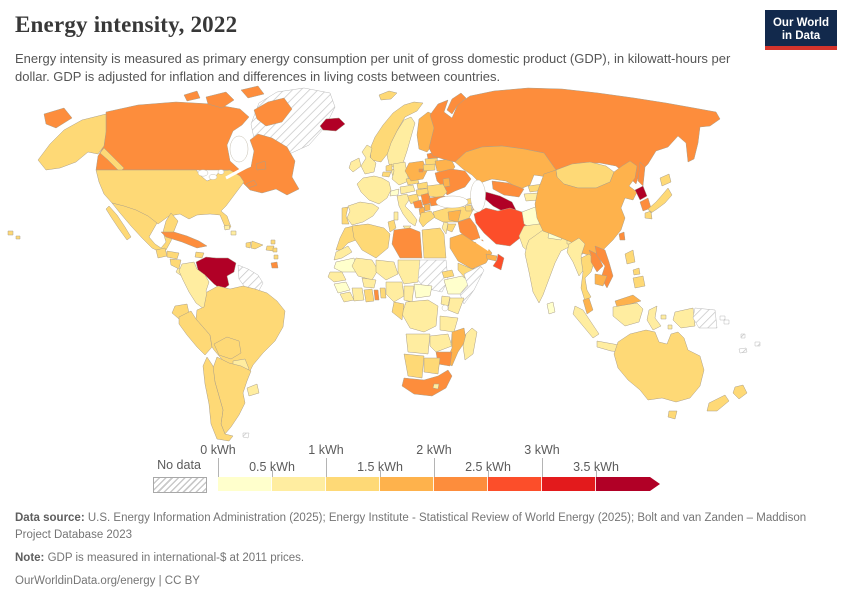  What do you see at coordinates (388, 95) in the screenshot?
I see `country-norway-svalbard` at bounding box center [388, 95].